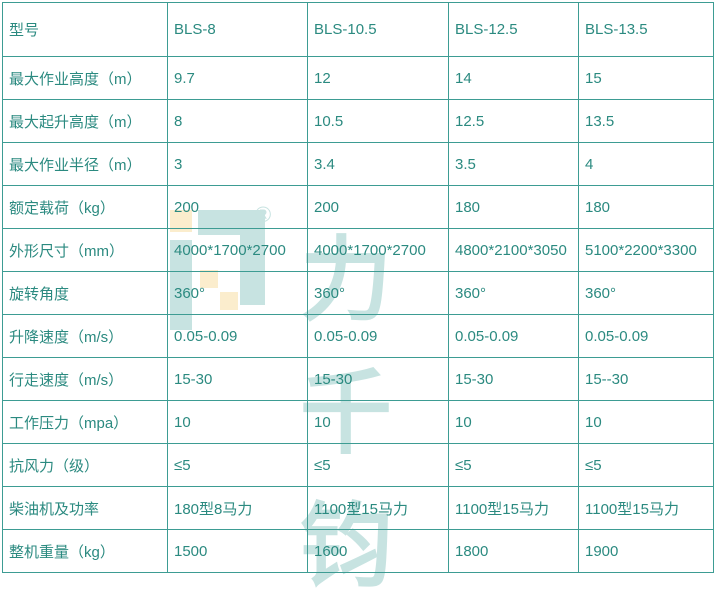 The image size is (714, 605). I want to click on header-row: 型号 BLS-8 BLS-10.5 BLS-12.5 BLS-13.5, so click(358, 29).